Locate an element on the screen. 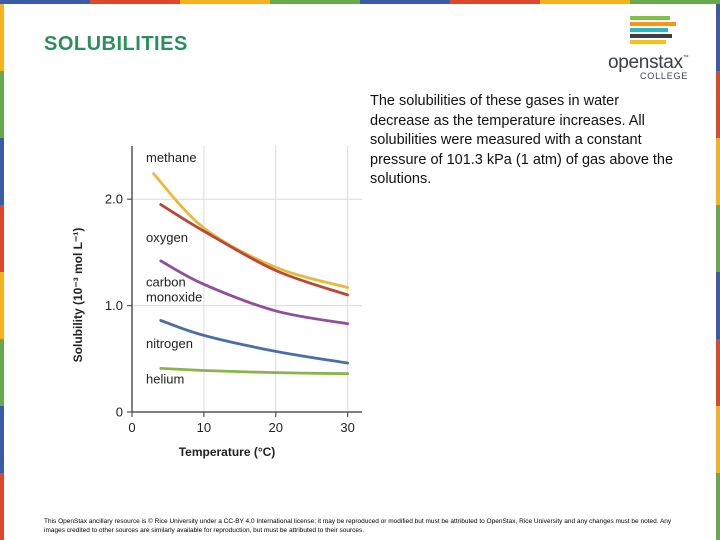 The height and width of the screenshot is (540, 720). frame-top is located at coordinates (360, 2).